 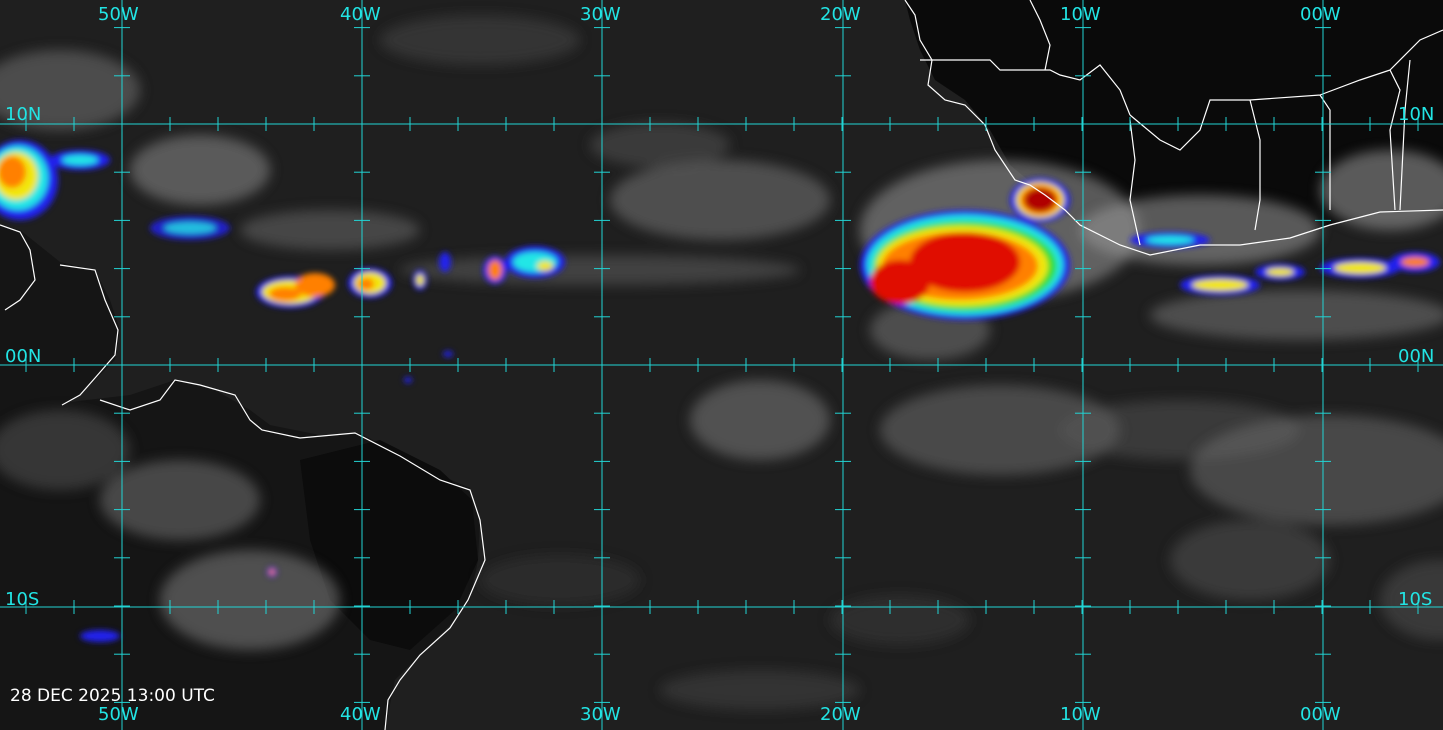 What do you see at coordinates (1415, 599) in the screenshot?
I see `lat-label-right-10s: 10S` at bounding box center [1415, 599].